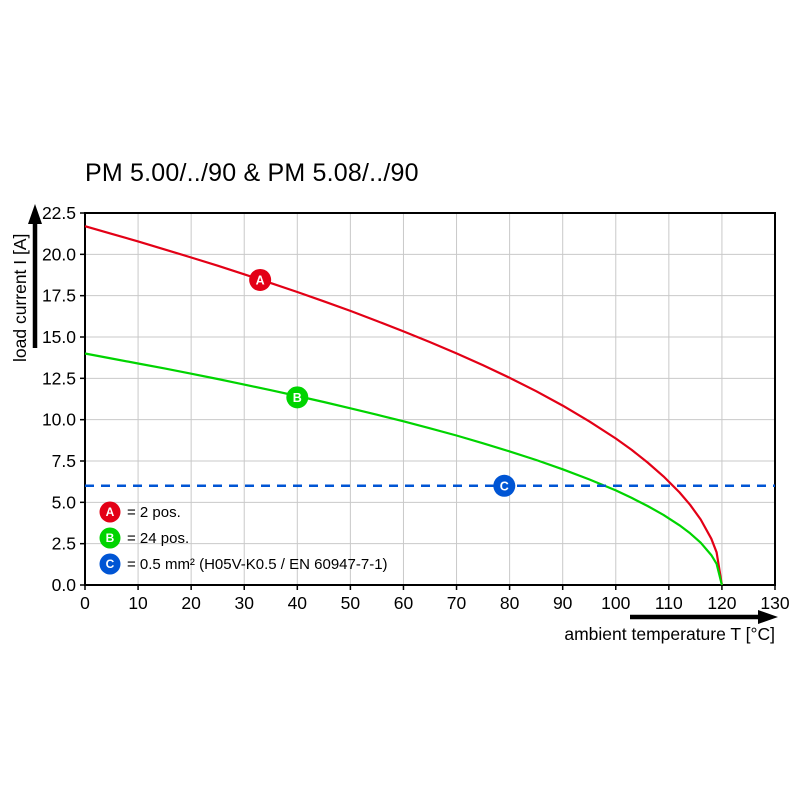 This screenshot has width=800, height=800. Describe the element at coordinates (669, 603) in the screenshot. I see `x-tick-label: 110` at that location.